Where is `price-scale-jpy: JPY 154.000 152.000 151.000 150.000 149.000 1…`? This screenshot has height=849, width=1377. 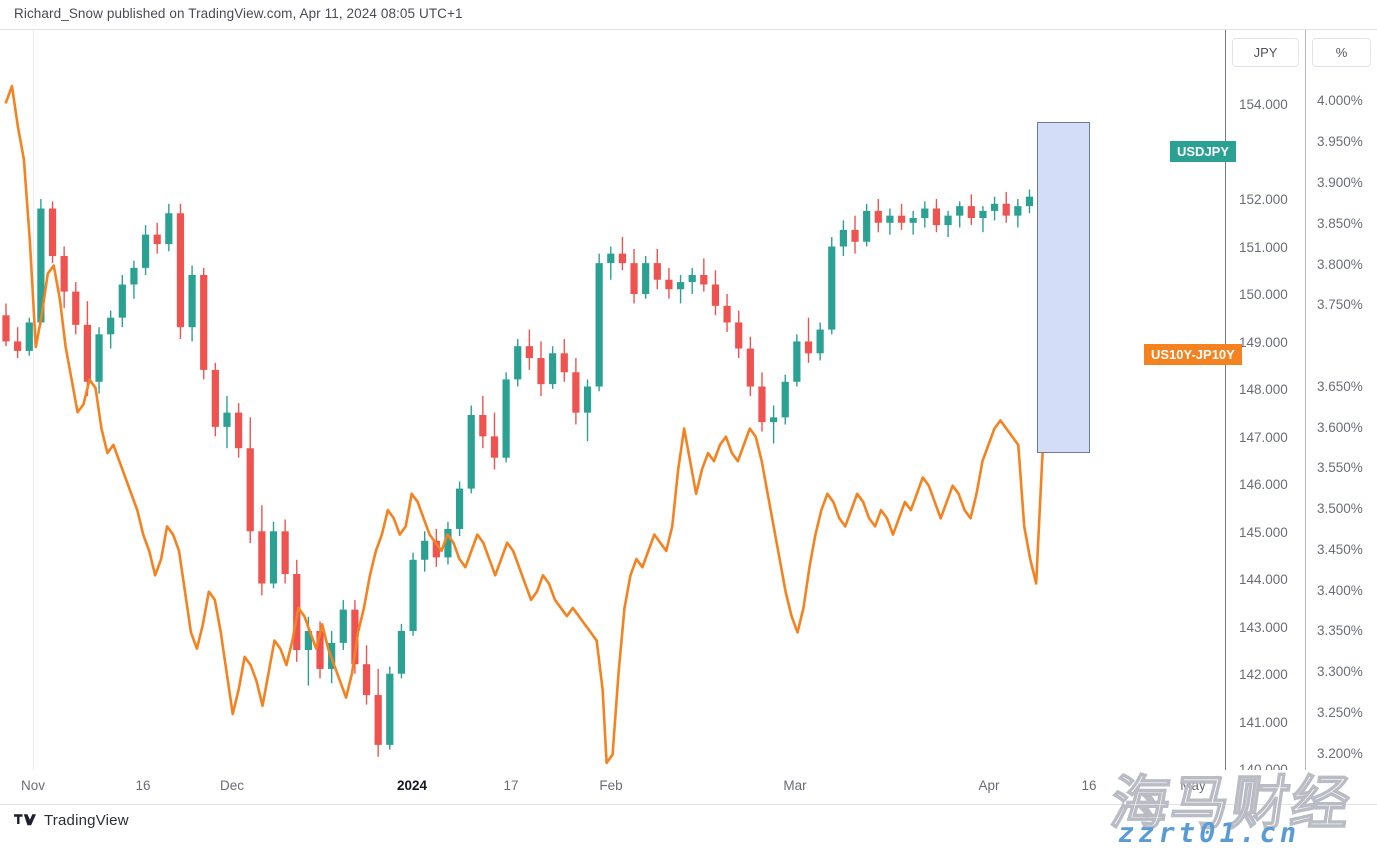 price-scale-jpy: JPY 154.000 152.000 151.000 150.000 149.000 1… is located at coordinates (1265, 403).